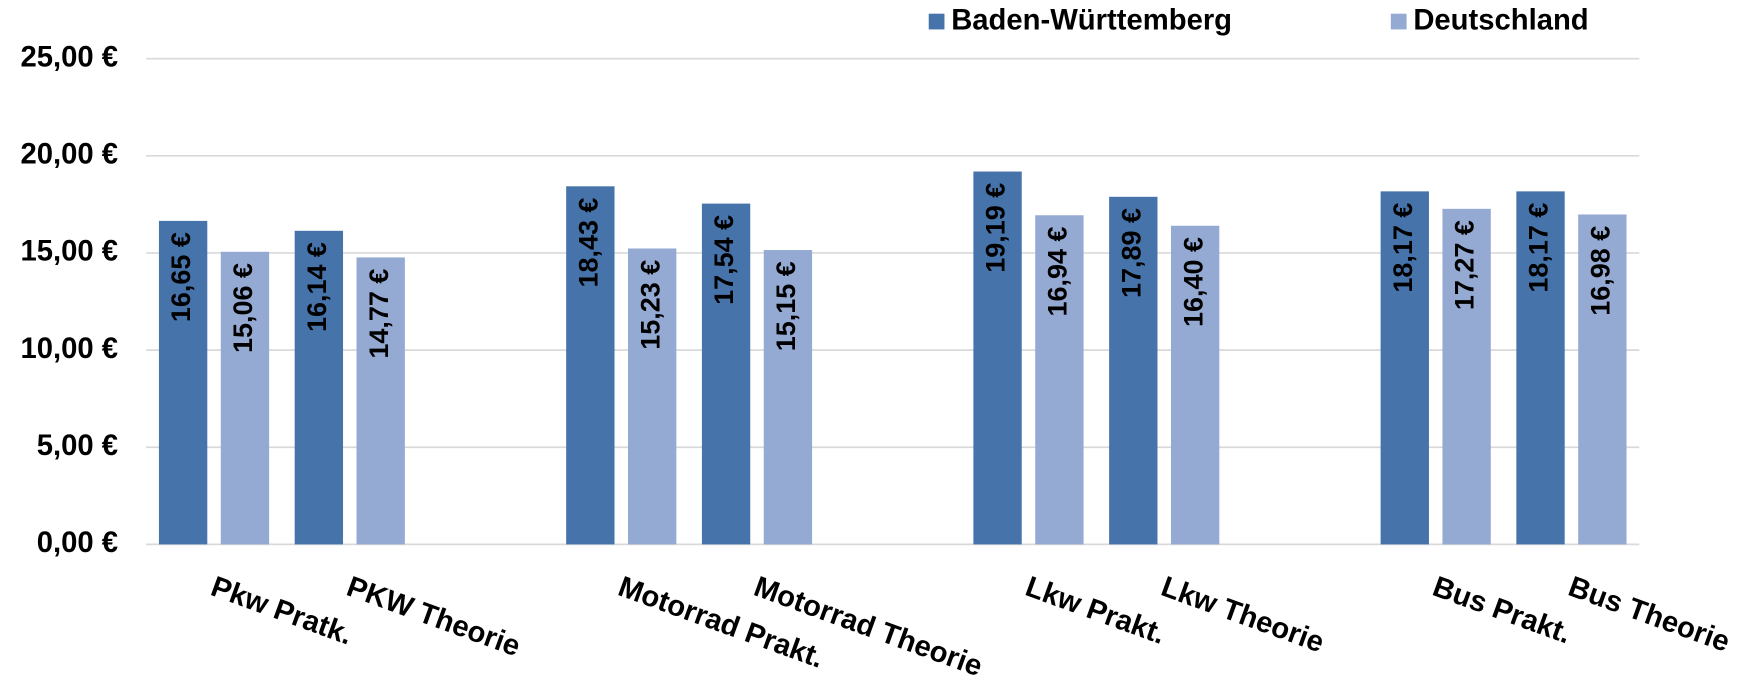 The width and height of the screenshot is (1754, 684). What do you see at coordinates (181, 277) in the screenshot?
I see `value-label: 16,65 €` at bounding box center [181, 277].